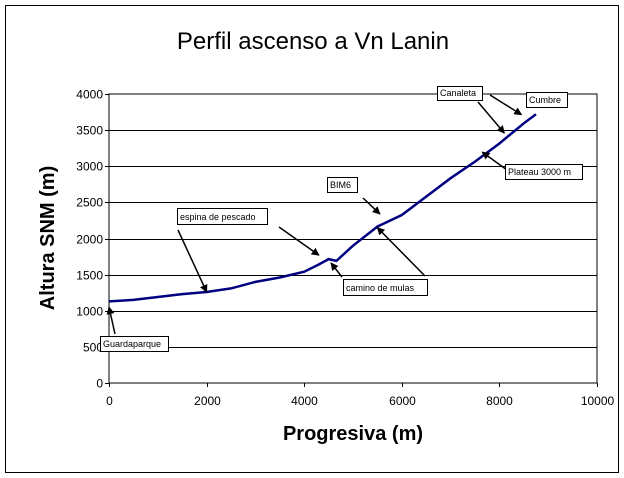 This screenshot has height=478, width=624. Describe the element at coordinates (539, 172) in the screenshot. I see `annotation-label: Plateau 3000 m` at that location.